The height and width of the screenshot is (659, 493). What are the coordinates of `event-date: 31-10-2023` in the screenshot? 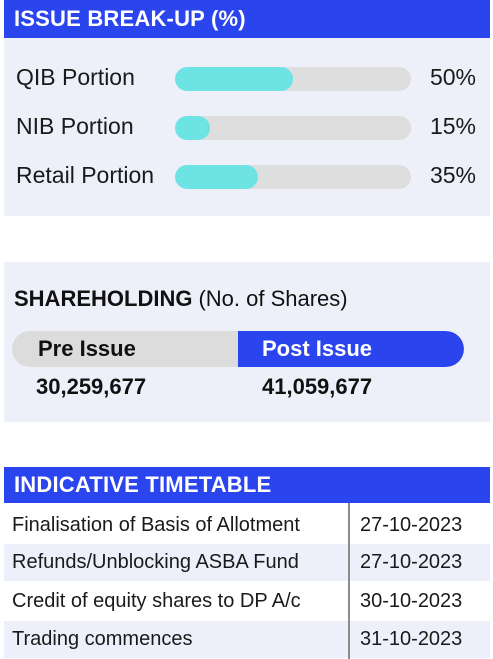 It's located at (411, 639).